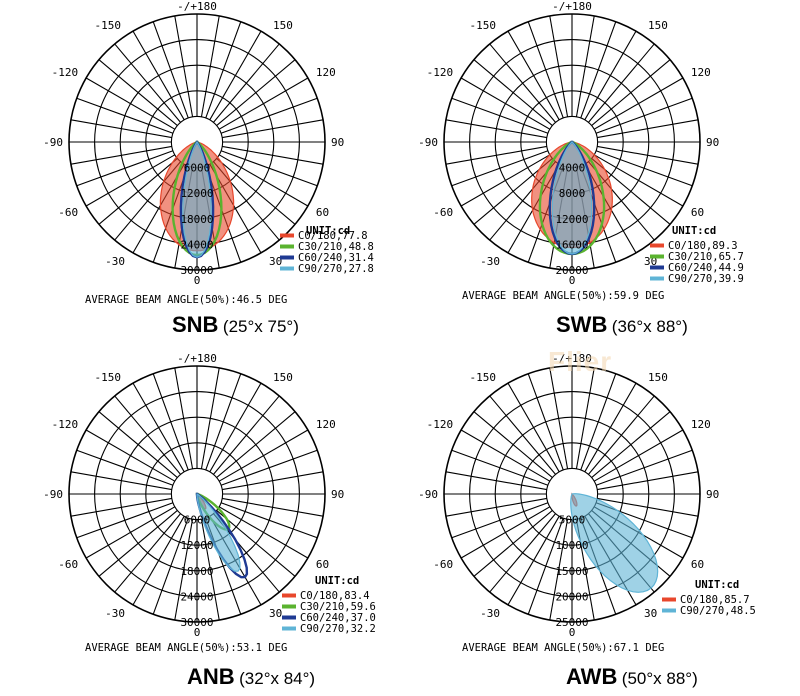  I want to click on angle-label-lr1: 60, so click(697, 212).